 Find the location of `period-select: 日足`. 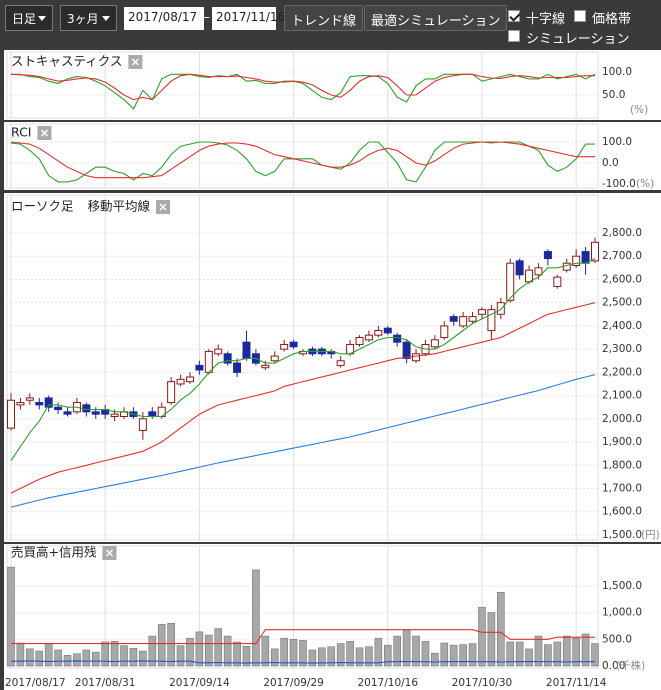

period-select: 日足 is located at coordinates (29, 18).